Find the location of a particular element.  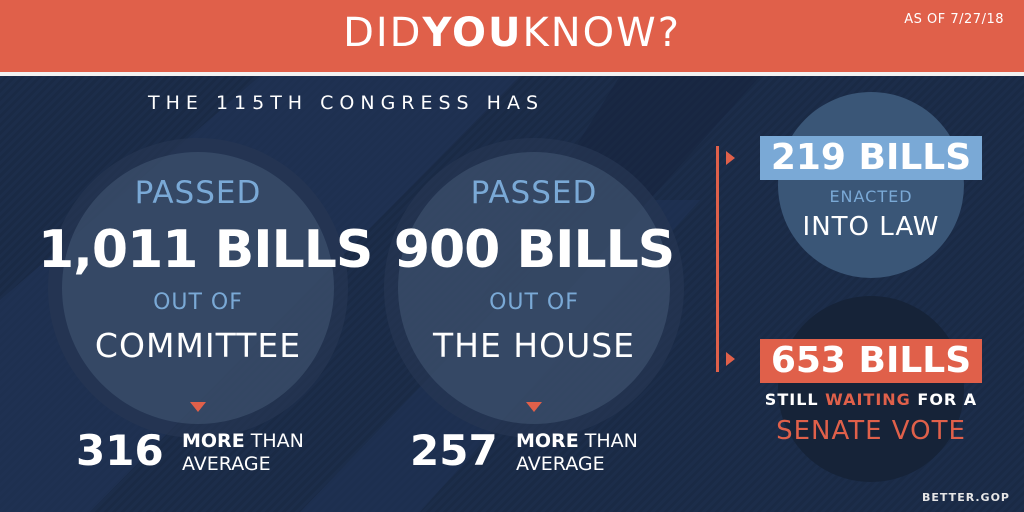

house-passed-label: PASSED is located at coordinates (534, 193).